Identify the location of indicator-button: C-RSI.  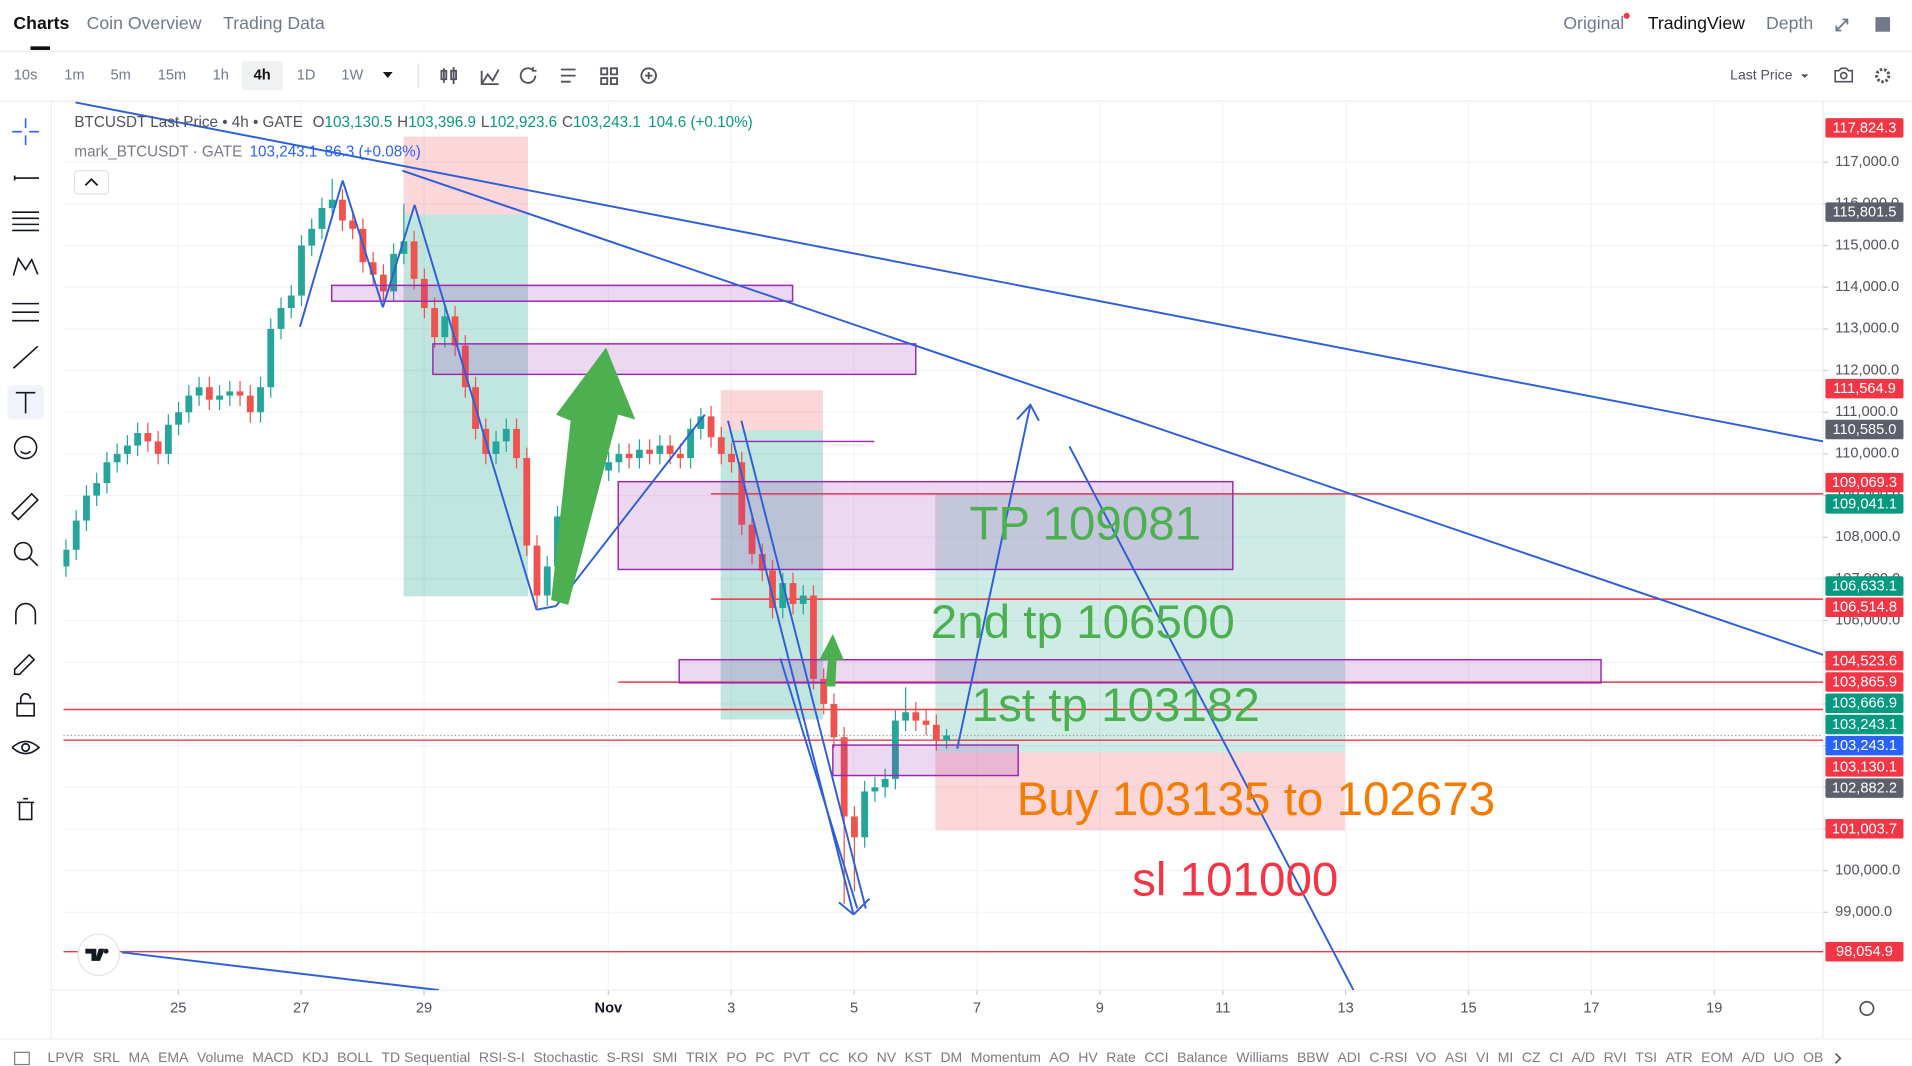
(1388, 1057).